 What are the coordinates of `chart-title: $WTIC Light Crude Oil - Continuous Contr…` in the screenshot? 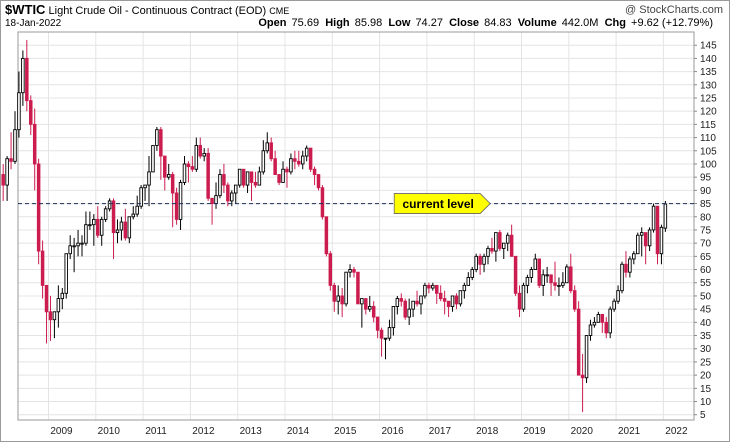 It's located at (147, 9).